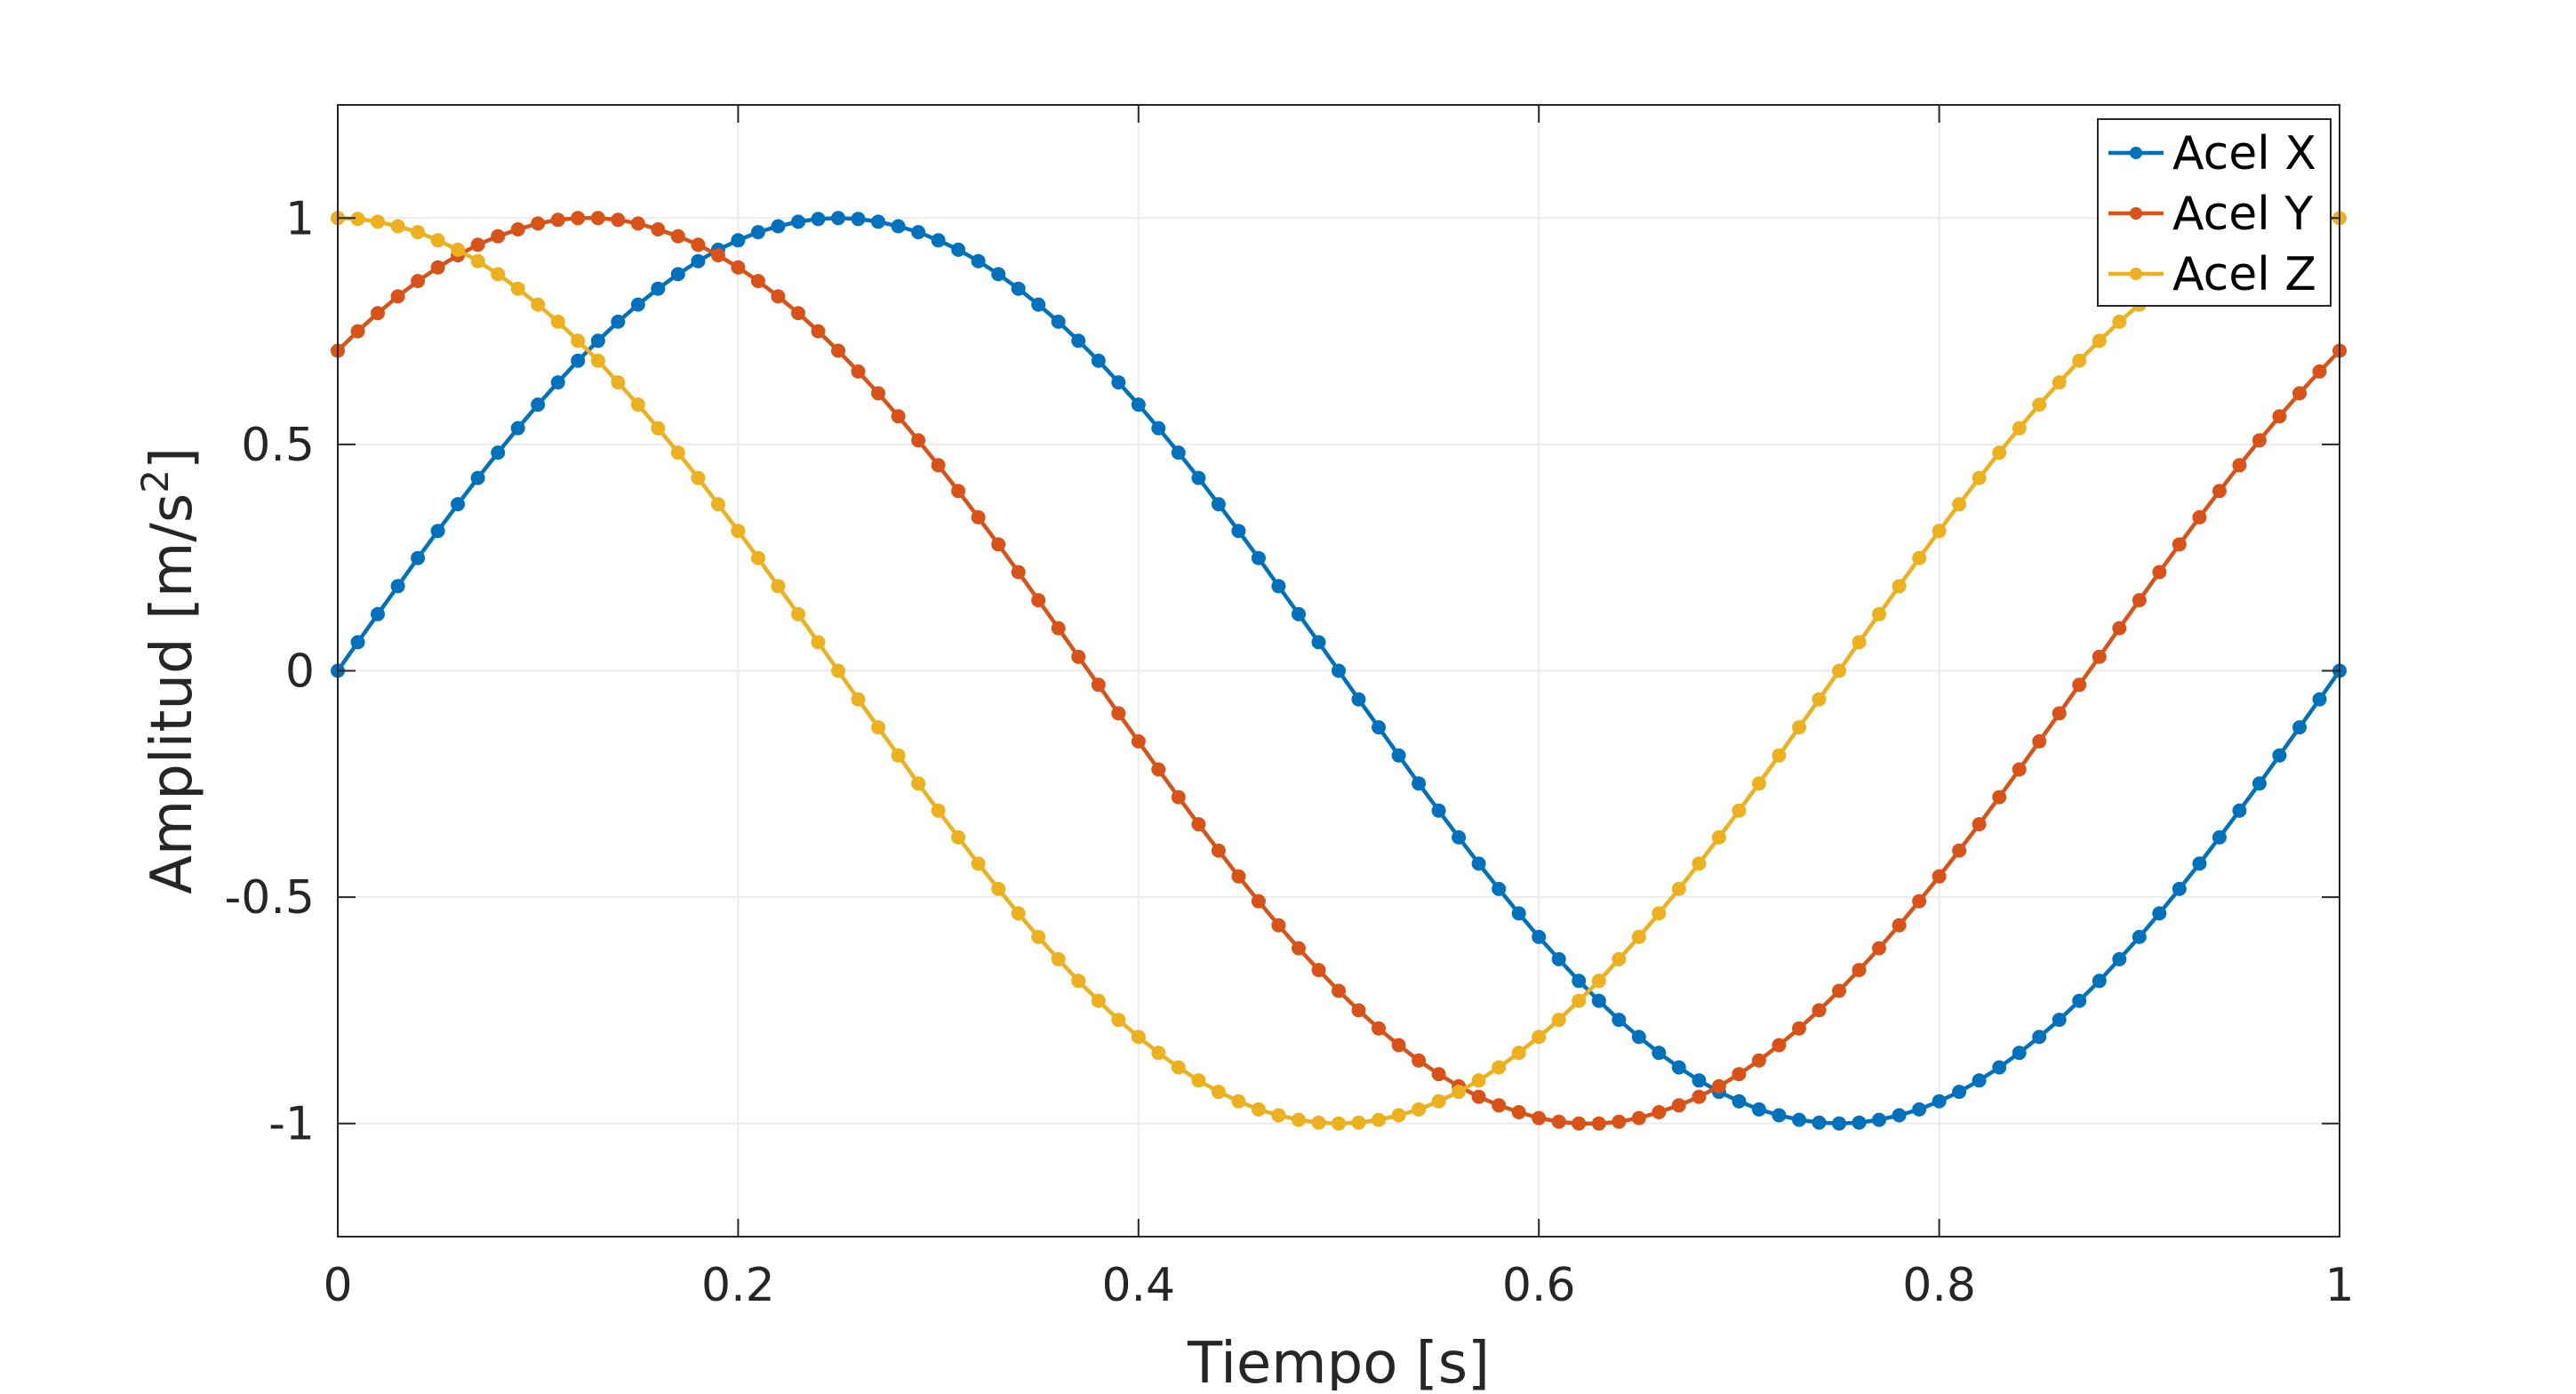 The image size is (2576, 1394). Describe the element at coordinates (1539, 1285) in the screenshot. I see `x-tick-label: 0.6` at that location.